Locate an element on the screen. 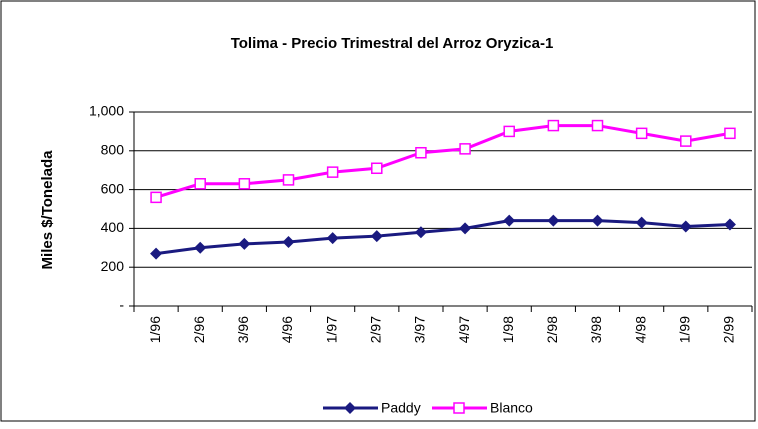 Image resolution: width=758 pixels, height=429 pixels. x-tick-label: 1/96 is located at coordinates (155, 329).